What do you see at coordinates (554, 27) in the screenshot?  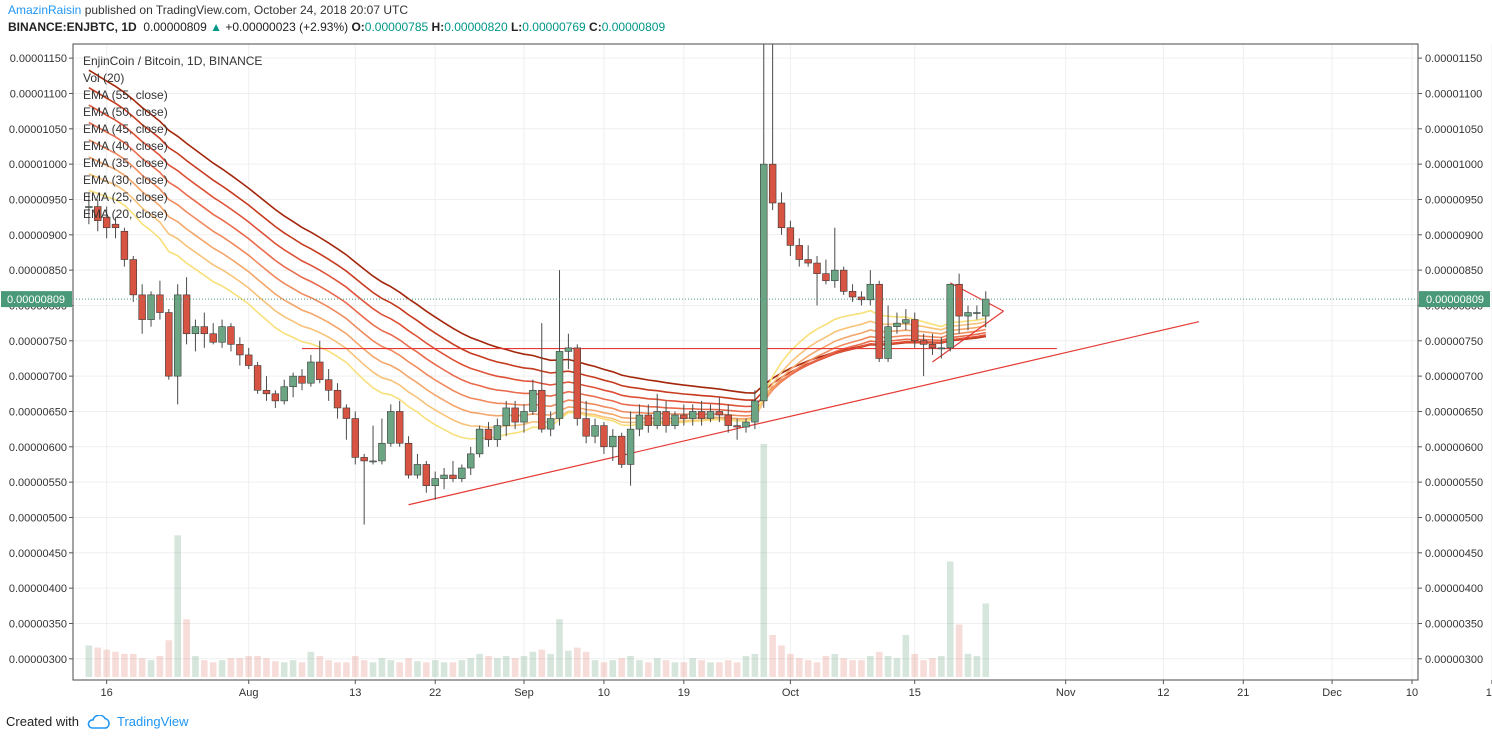 I see `low-value: 0.00000769` at bounding box center [554, 27].